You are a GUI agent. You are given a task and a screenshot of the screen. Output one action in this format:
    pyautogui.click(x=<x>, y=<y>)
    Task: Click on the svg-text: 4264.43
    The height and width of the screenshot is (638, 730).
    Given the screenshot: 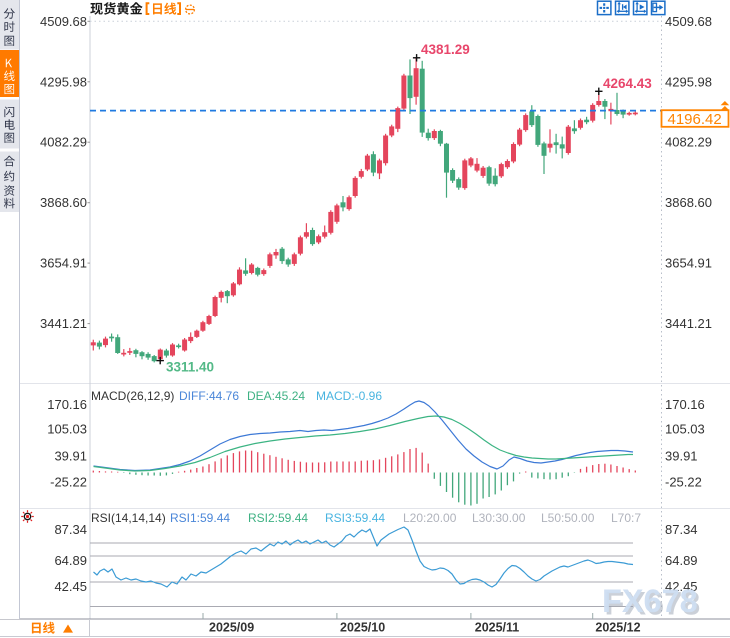 What is the action you would take?
    pyautogui.click(x=627, y=83)
    